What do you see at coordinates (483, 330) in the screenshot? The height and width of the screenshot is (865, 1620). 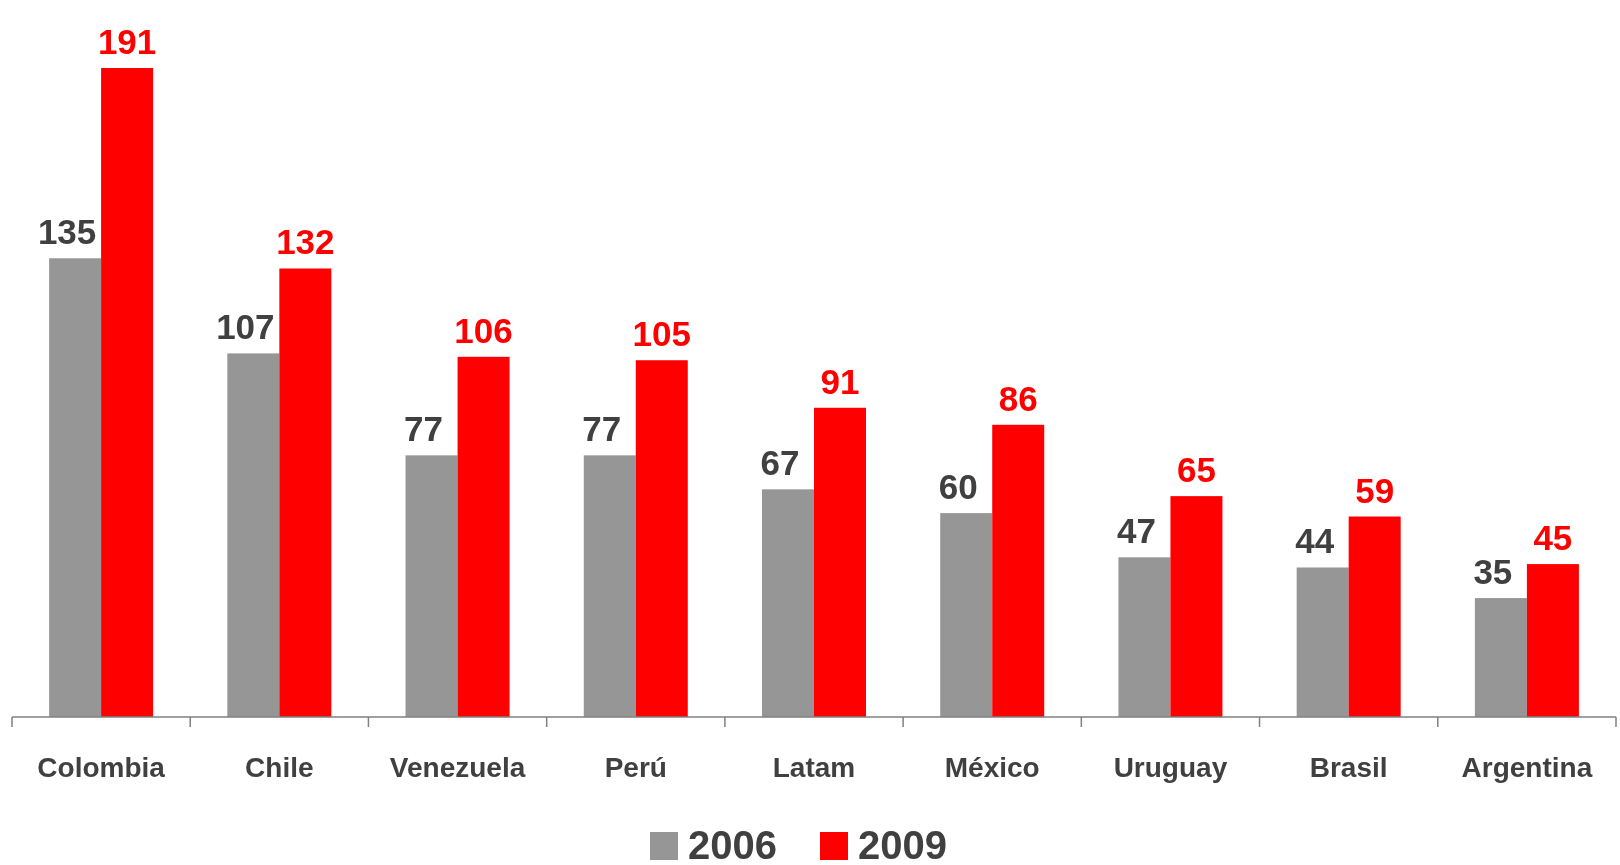 I see `data-label: 106` at bounding box center [483, 330].